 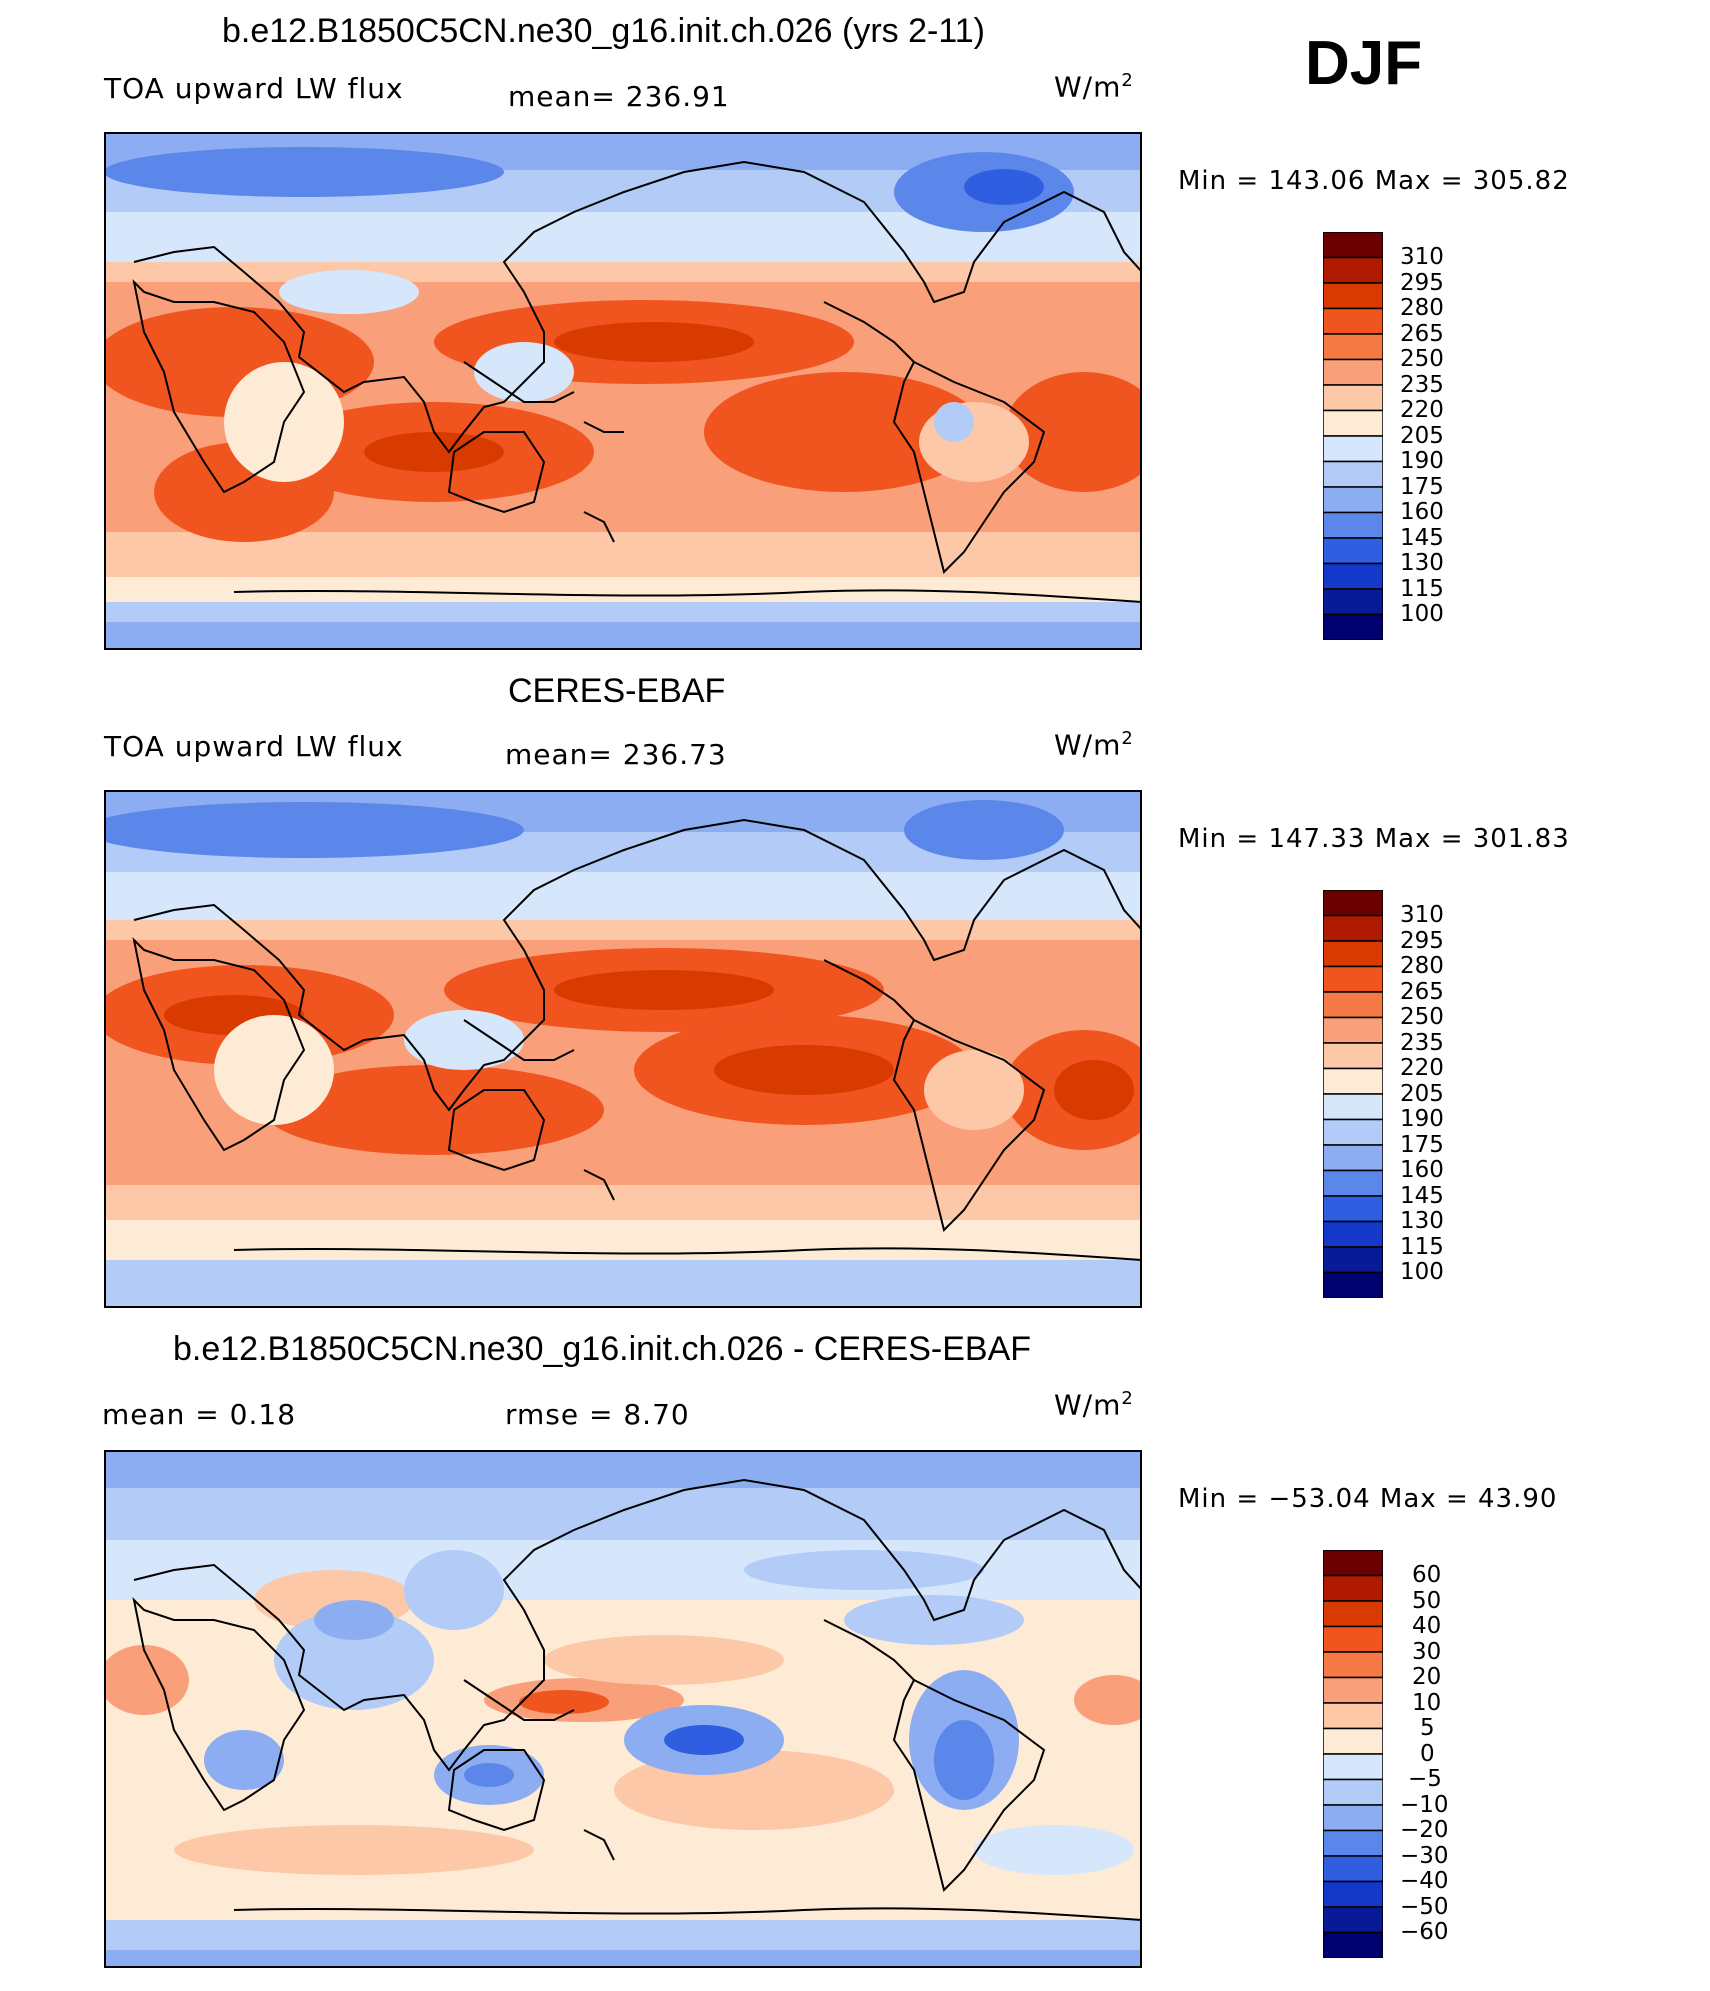 I want to click on panel3-colorbar, so click(x=1353, y=1754).